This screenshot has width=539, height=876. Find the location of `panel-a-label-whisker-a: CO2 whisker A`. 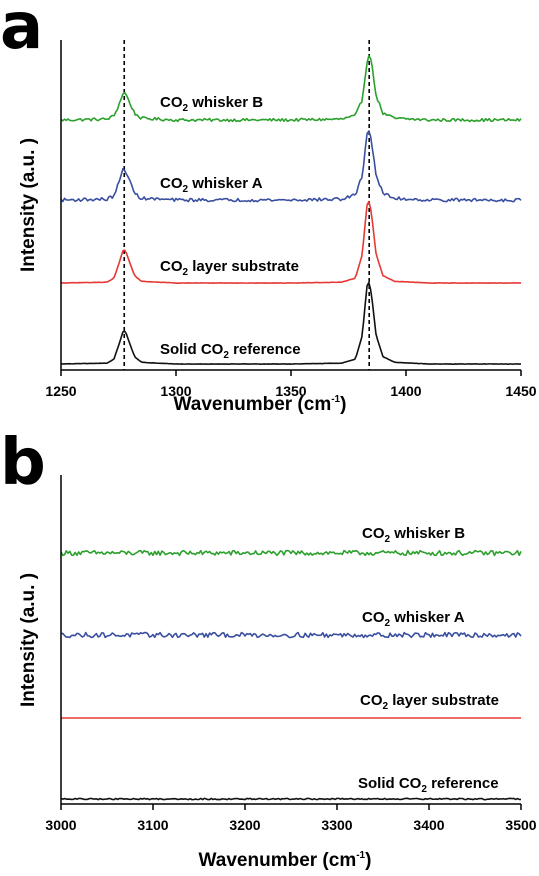

panel-a-label-whisker-a: CO2 whisker A is located at coordinates (211, 185).